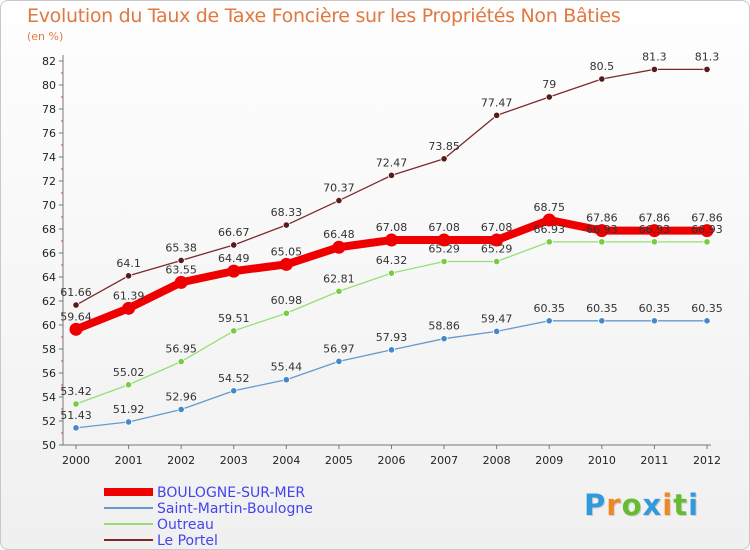 The image size is (750, 550). What do you see at coordinates (49, 85) in the screenshot?
I see `y-tick-label: 80` at bounding box center [49, 85].